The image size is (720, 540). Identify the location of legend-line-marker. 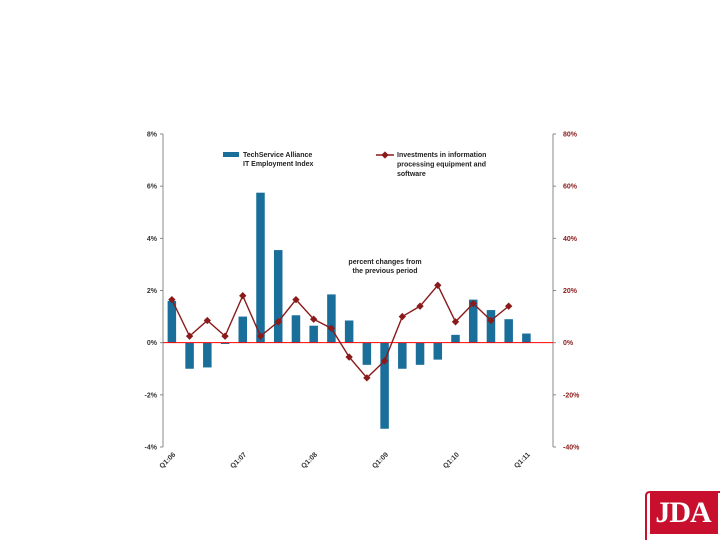
(385, 155).